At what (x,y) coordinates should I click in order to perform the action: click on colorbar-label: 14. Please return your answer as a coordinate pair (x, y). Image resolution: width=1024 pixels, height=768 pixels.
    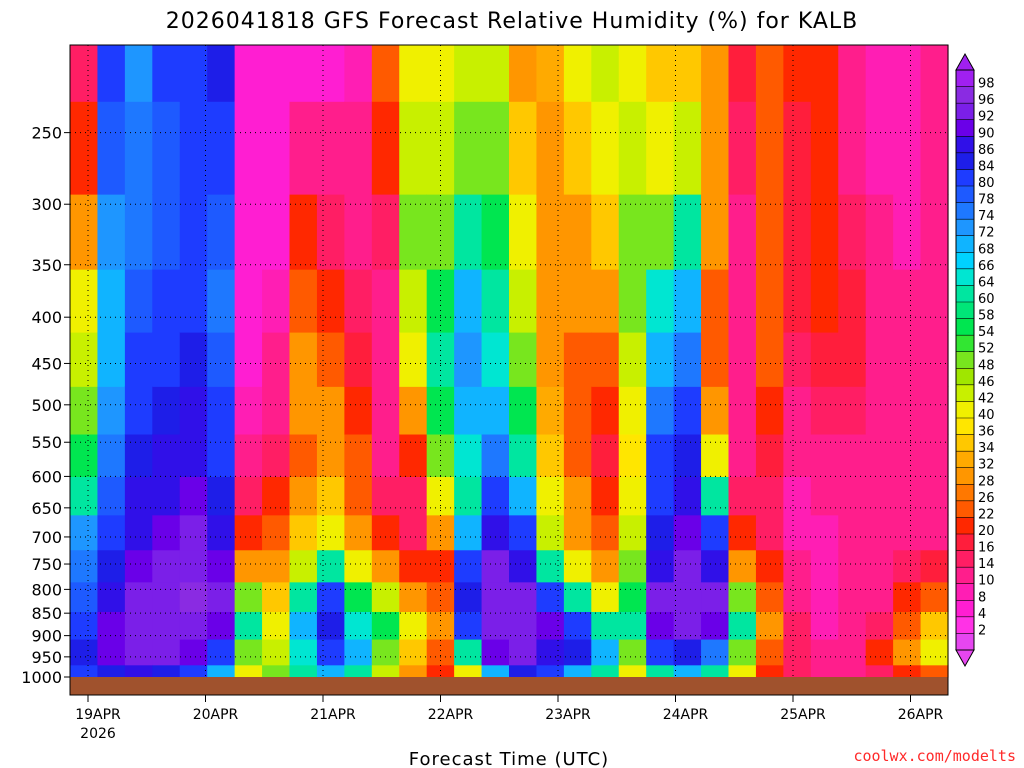
    Looking at the image, I should click on (986, 564).